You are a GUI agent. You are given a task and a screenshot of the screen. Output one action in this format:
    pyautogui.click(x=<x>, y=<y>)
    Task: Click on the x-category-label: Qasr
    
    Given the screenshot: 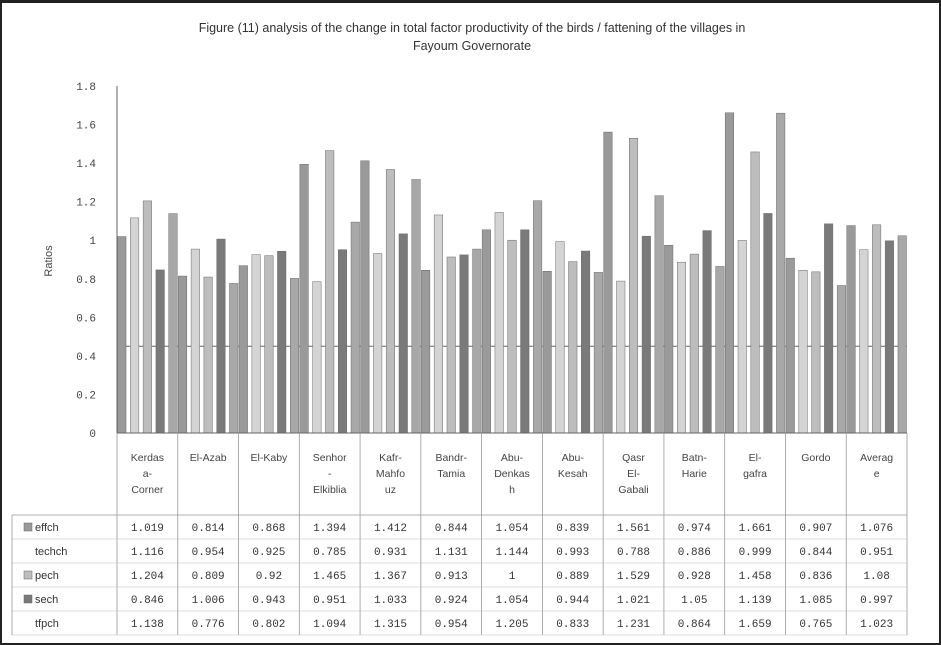 What is the action you would take?
    pyautogui.click(x=633, y=458)
    